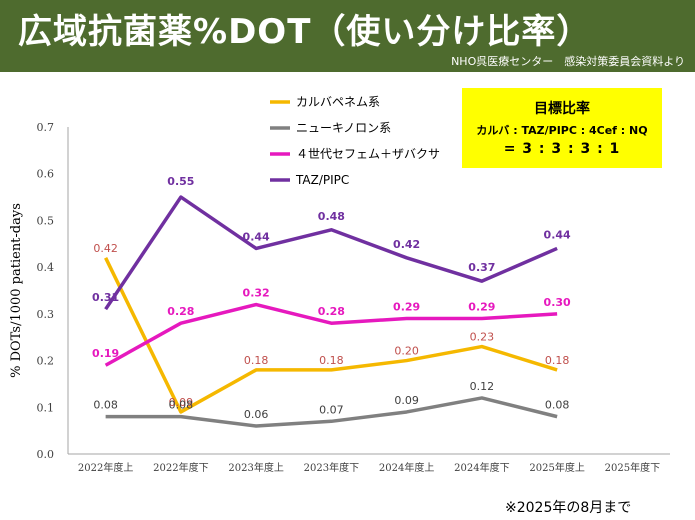 This screenshot has height=520, width=695. Describe the element at coordinates (562, 109) in the screenshot. I see `target-heading: 目標比率` at that location.